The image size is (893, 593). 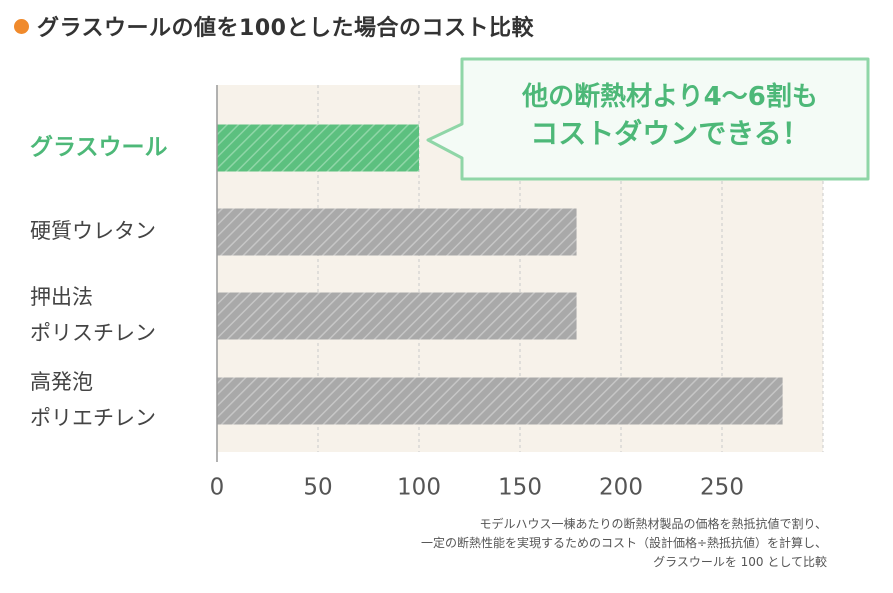 I want to click on x-tick-label-100: 100, so click(x=419, y=488).